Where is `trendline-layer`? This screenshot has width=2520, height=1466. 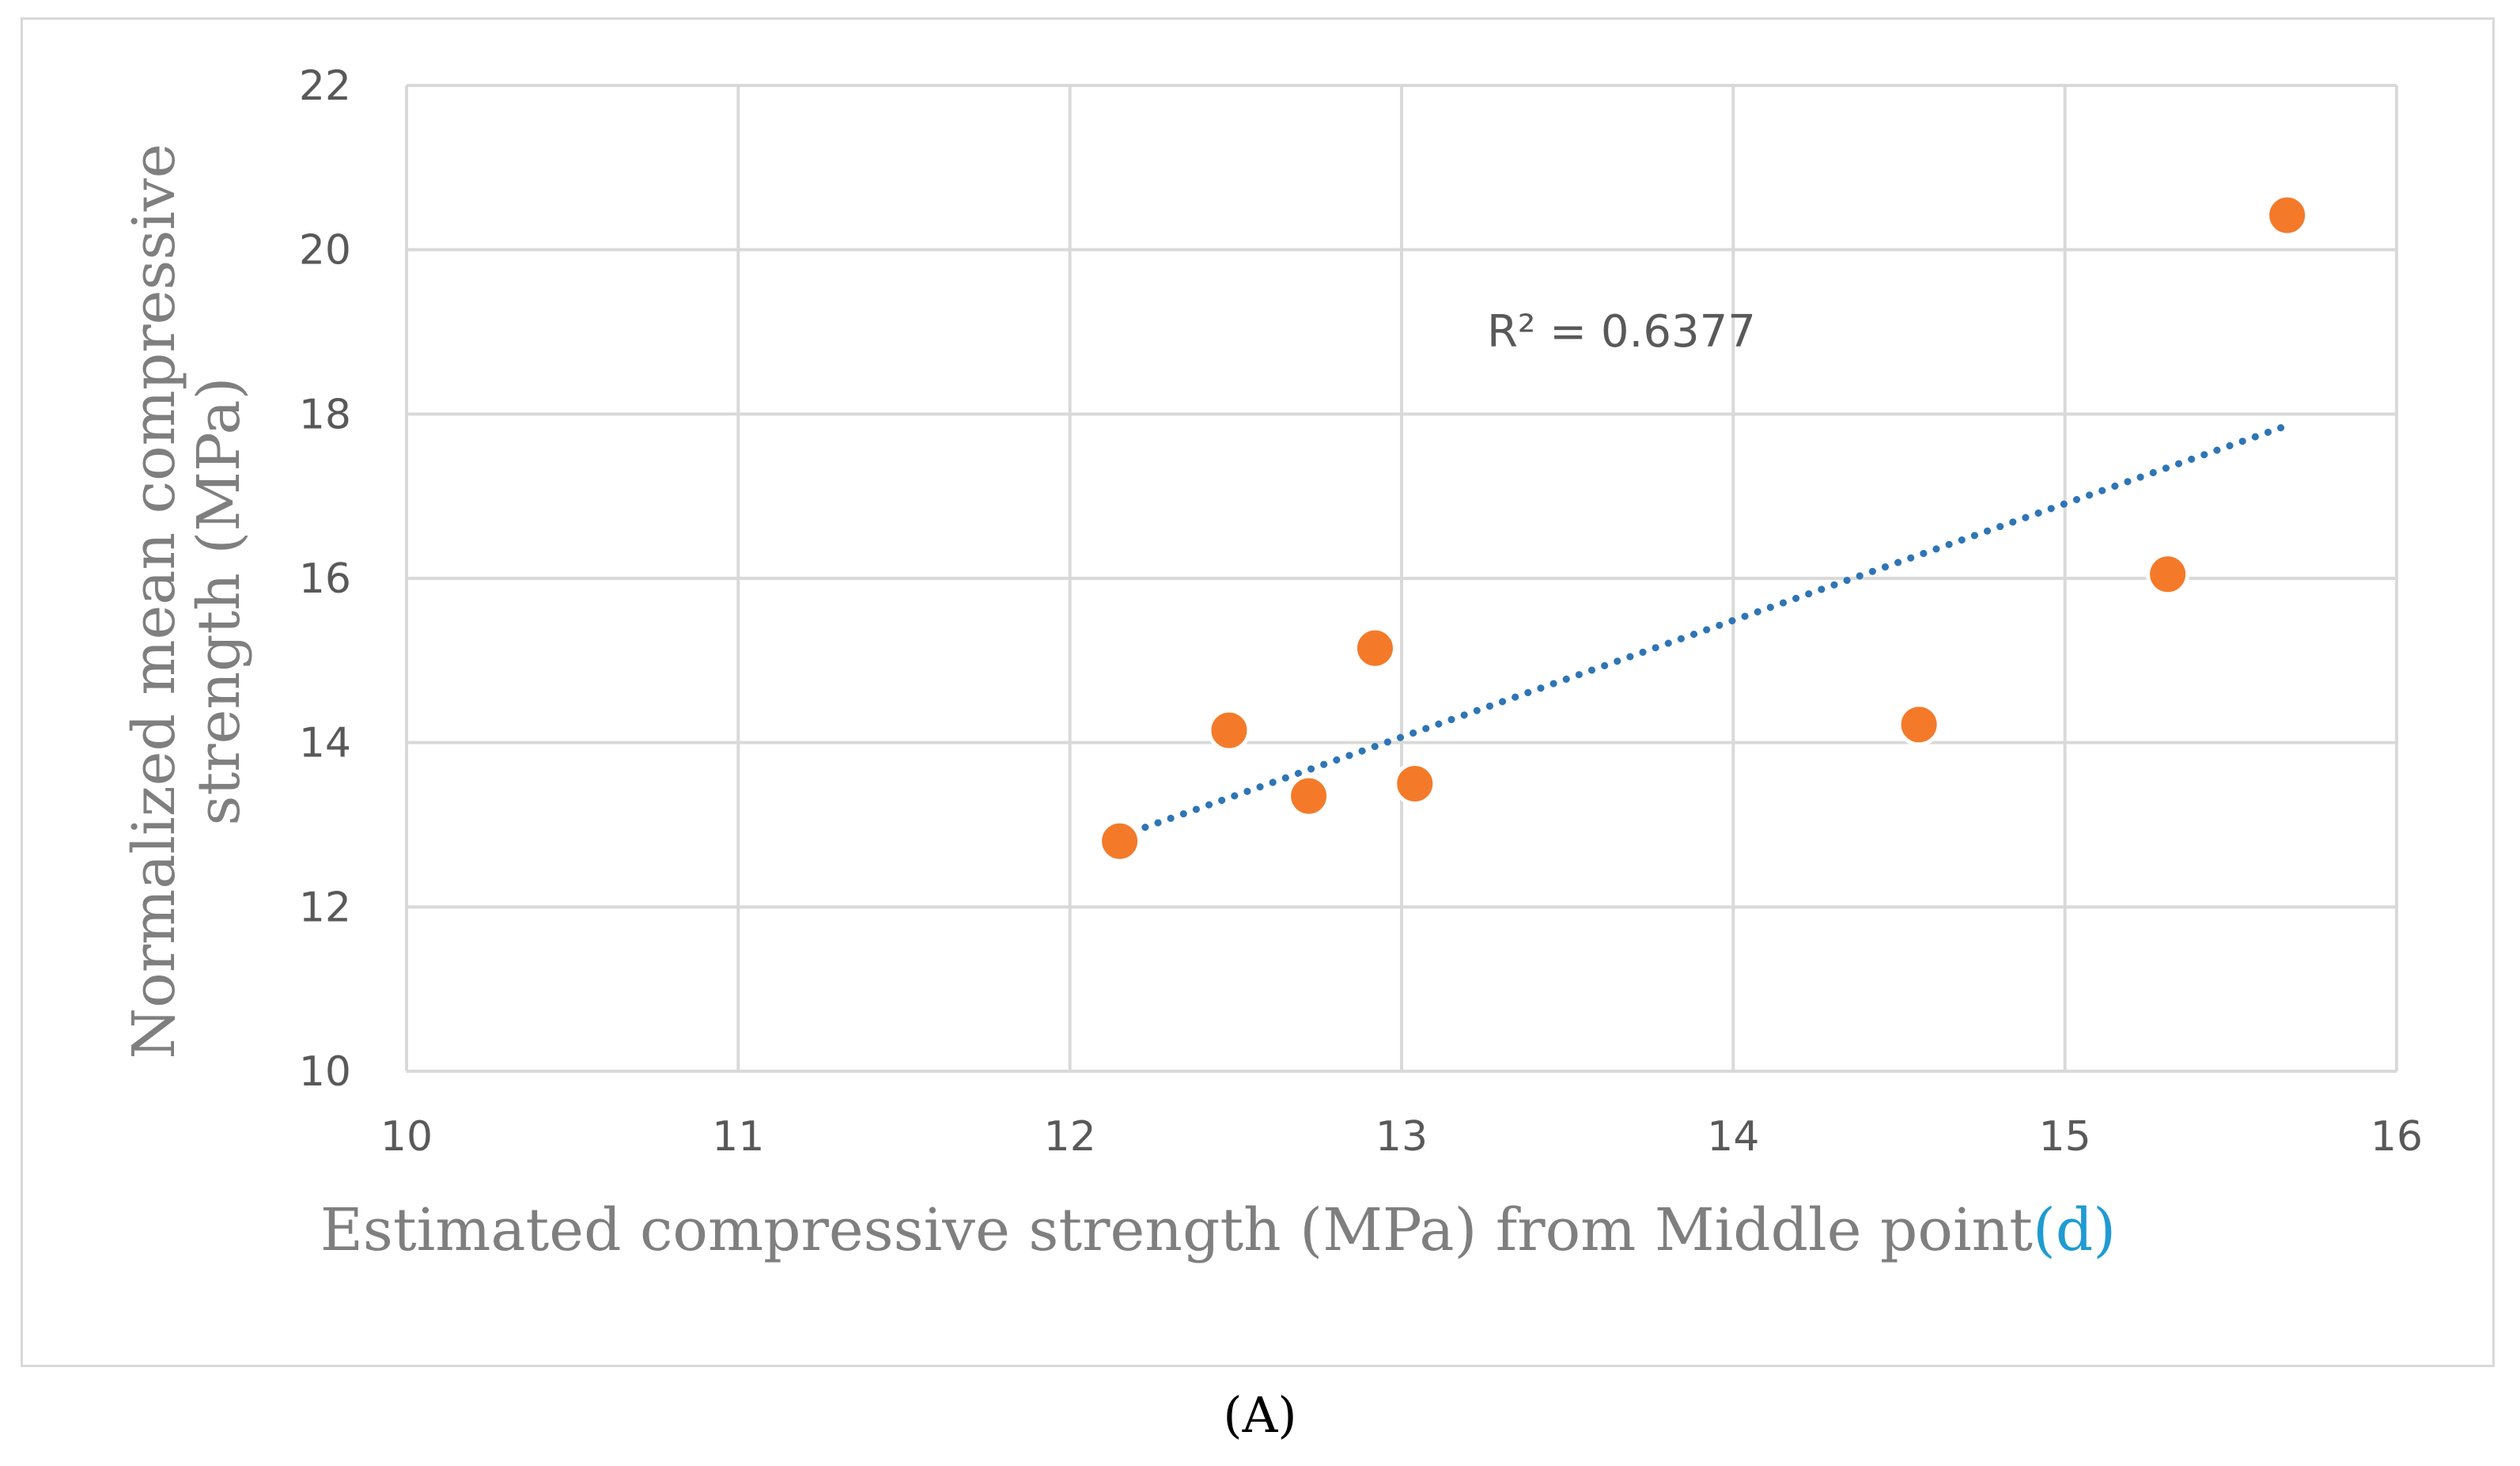
trendline-layer is located at coordinates (1704, 631).